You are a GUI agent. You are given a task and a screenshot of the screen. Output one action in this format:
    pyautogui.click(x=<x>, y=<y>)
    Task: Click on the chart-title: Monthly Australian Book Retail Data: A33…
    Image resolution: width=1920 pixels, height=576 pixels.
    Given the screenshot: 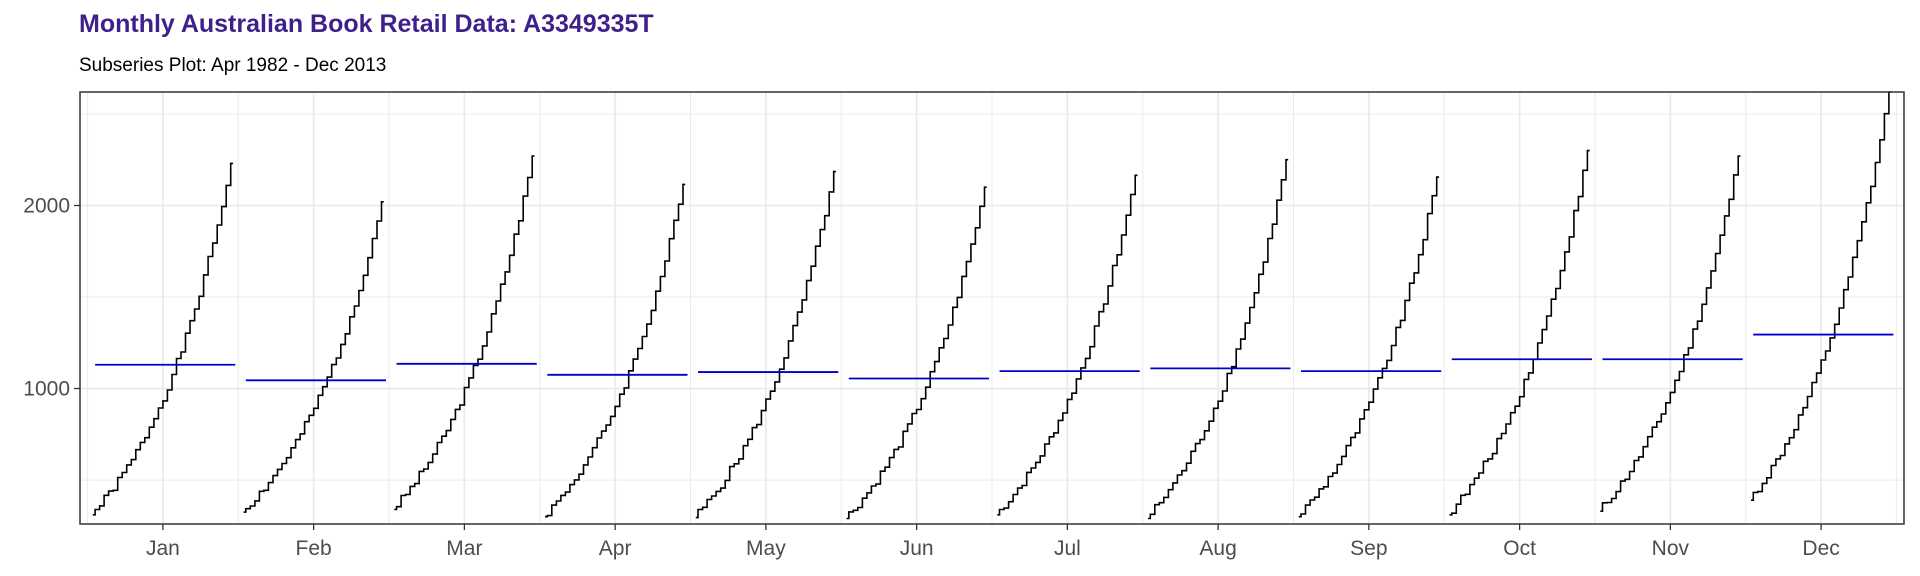 What is the action you would take?
    pyautogui.click(x=366, y=24)
    